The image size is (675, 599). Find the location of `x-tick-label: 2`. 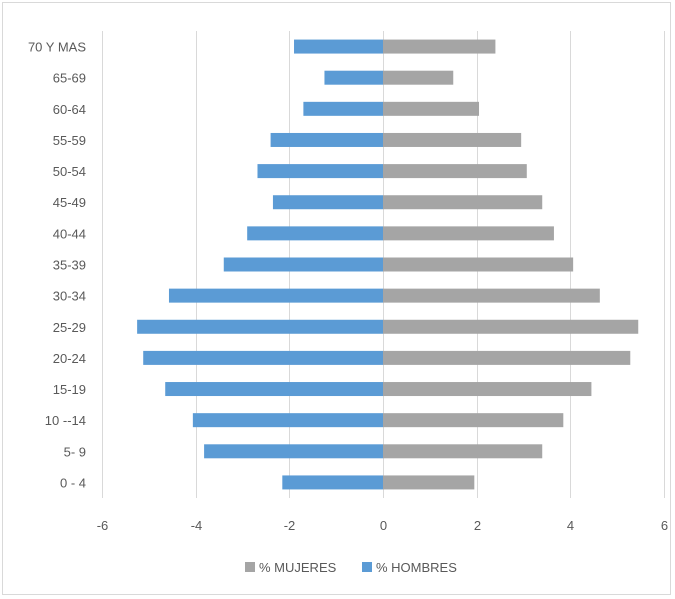

x-tick-label: 2 is located at coordinates (477, 525).